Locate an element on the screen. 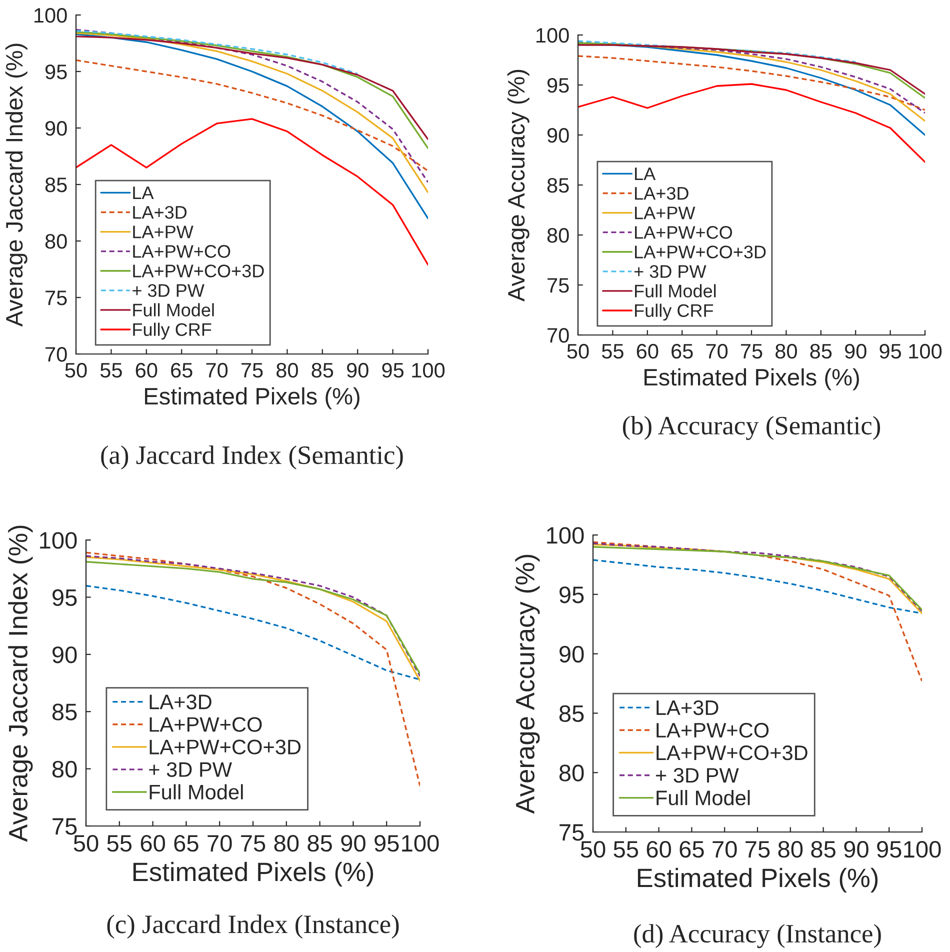 The height and width of the screenshot is (952, 950). text: (d) Accuracy (Instance) is located at coordinates (757, 936).